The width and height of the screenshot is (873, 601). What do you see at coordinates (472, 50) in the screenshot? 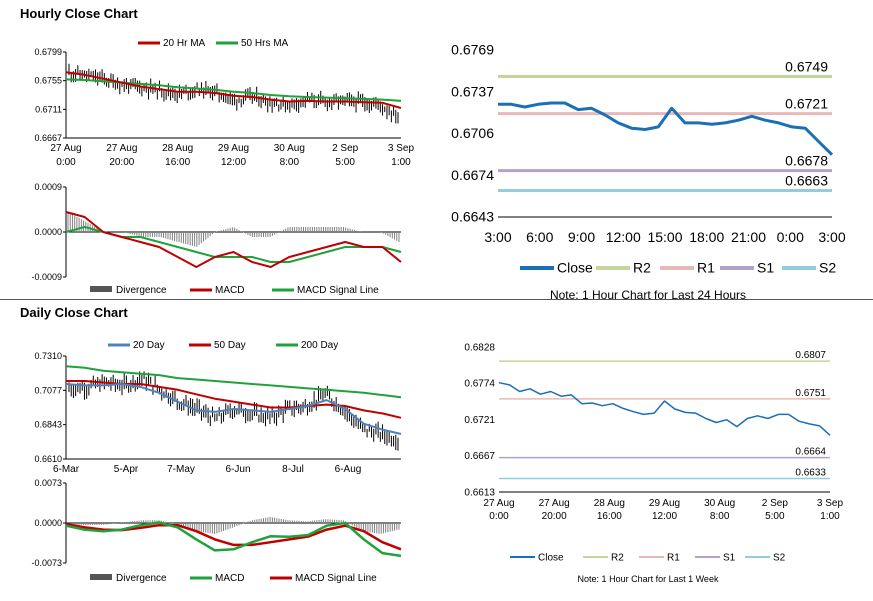
I see `y-tick-label: 0.6769` at bounding box center [472, 50].